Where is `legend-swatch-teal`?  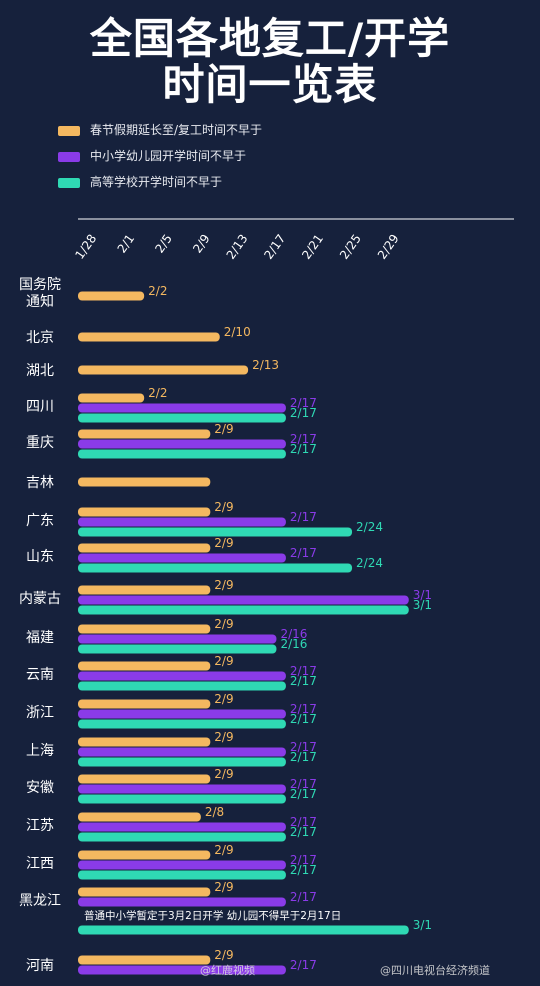 legend-swatch-teal is located at coordinates (69, 182).